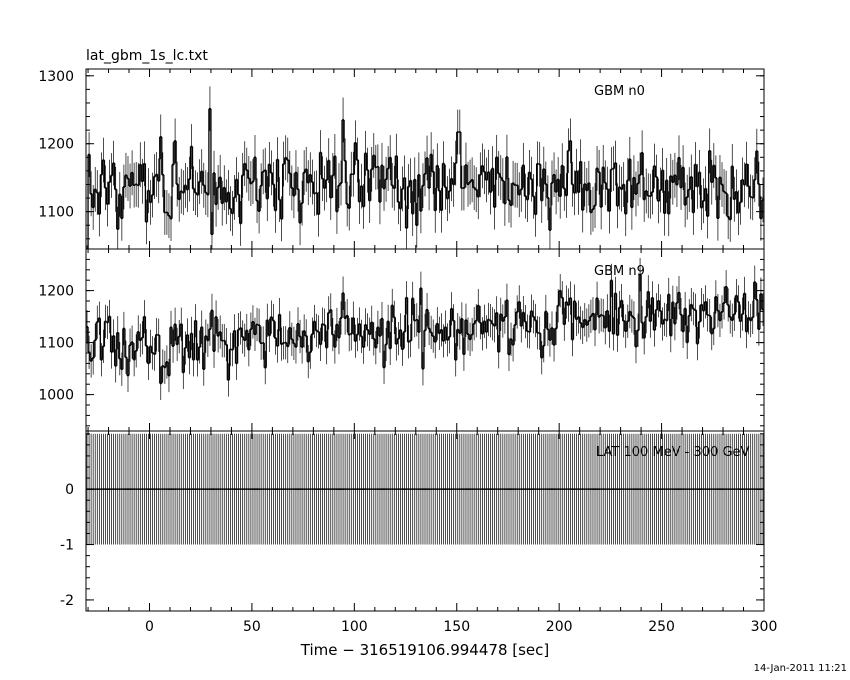  What do you see at coordinates (425, 650) in the screenshot?
I see `x-axis-label: Time − 316519106.994478 [sec]` at bounding box center [425, 650].